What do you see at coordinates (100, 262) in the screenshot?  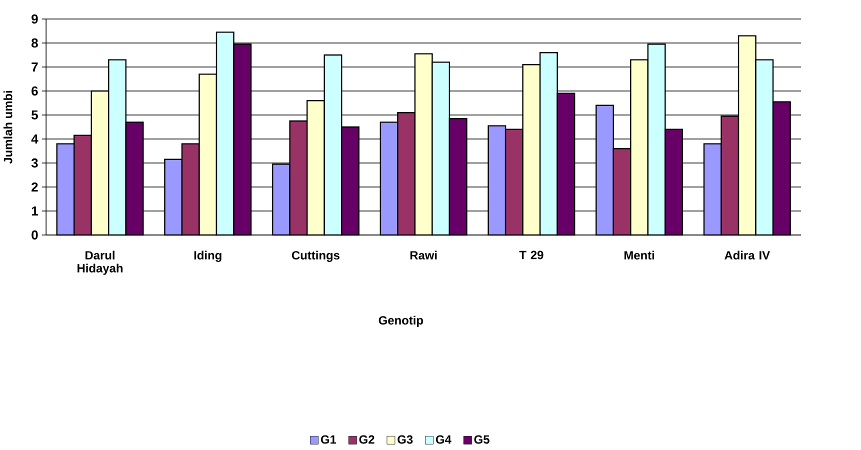 I see `x-tick-label: Darul Hidayah` at bounding box center [100, 262].